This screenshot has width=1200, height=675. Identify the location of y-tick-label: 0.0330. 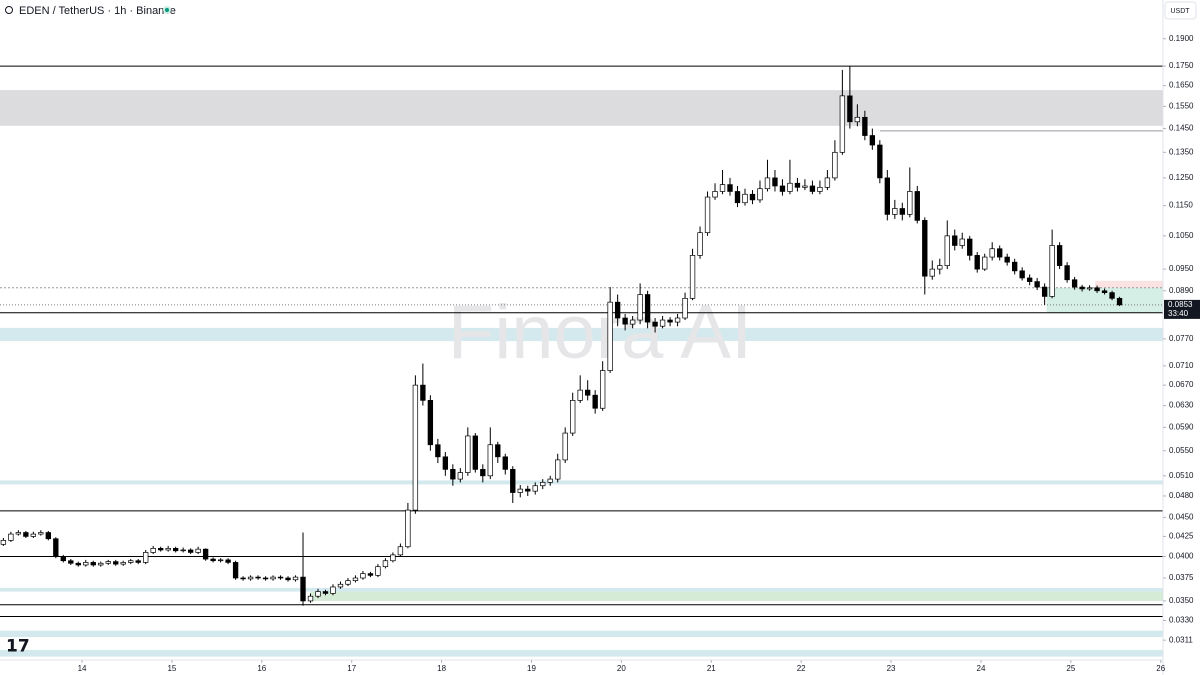
(1181, 620).